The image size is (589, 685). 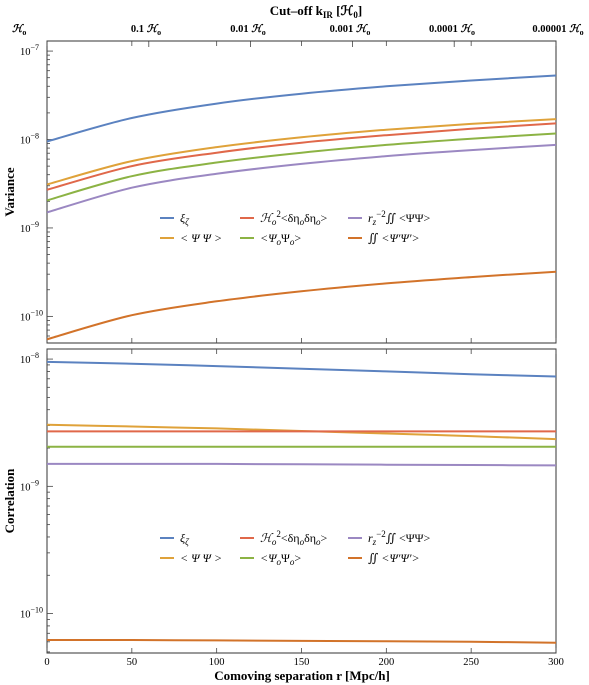 I want to click on variance-y-label: Variance, so click(x=9, y=192).